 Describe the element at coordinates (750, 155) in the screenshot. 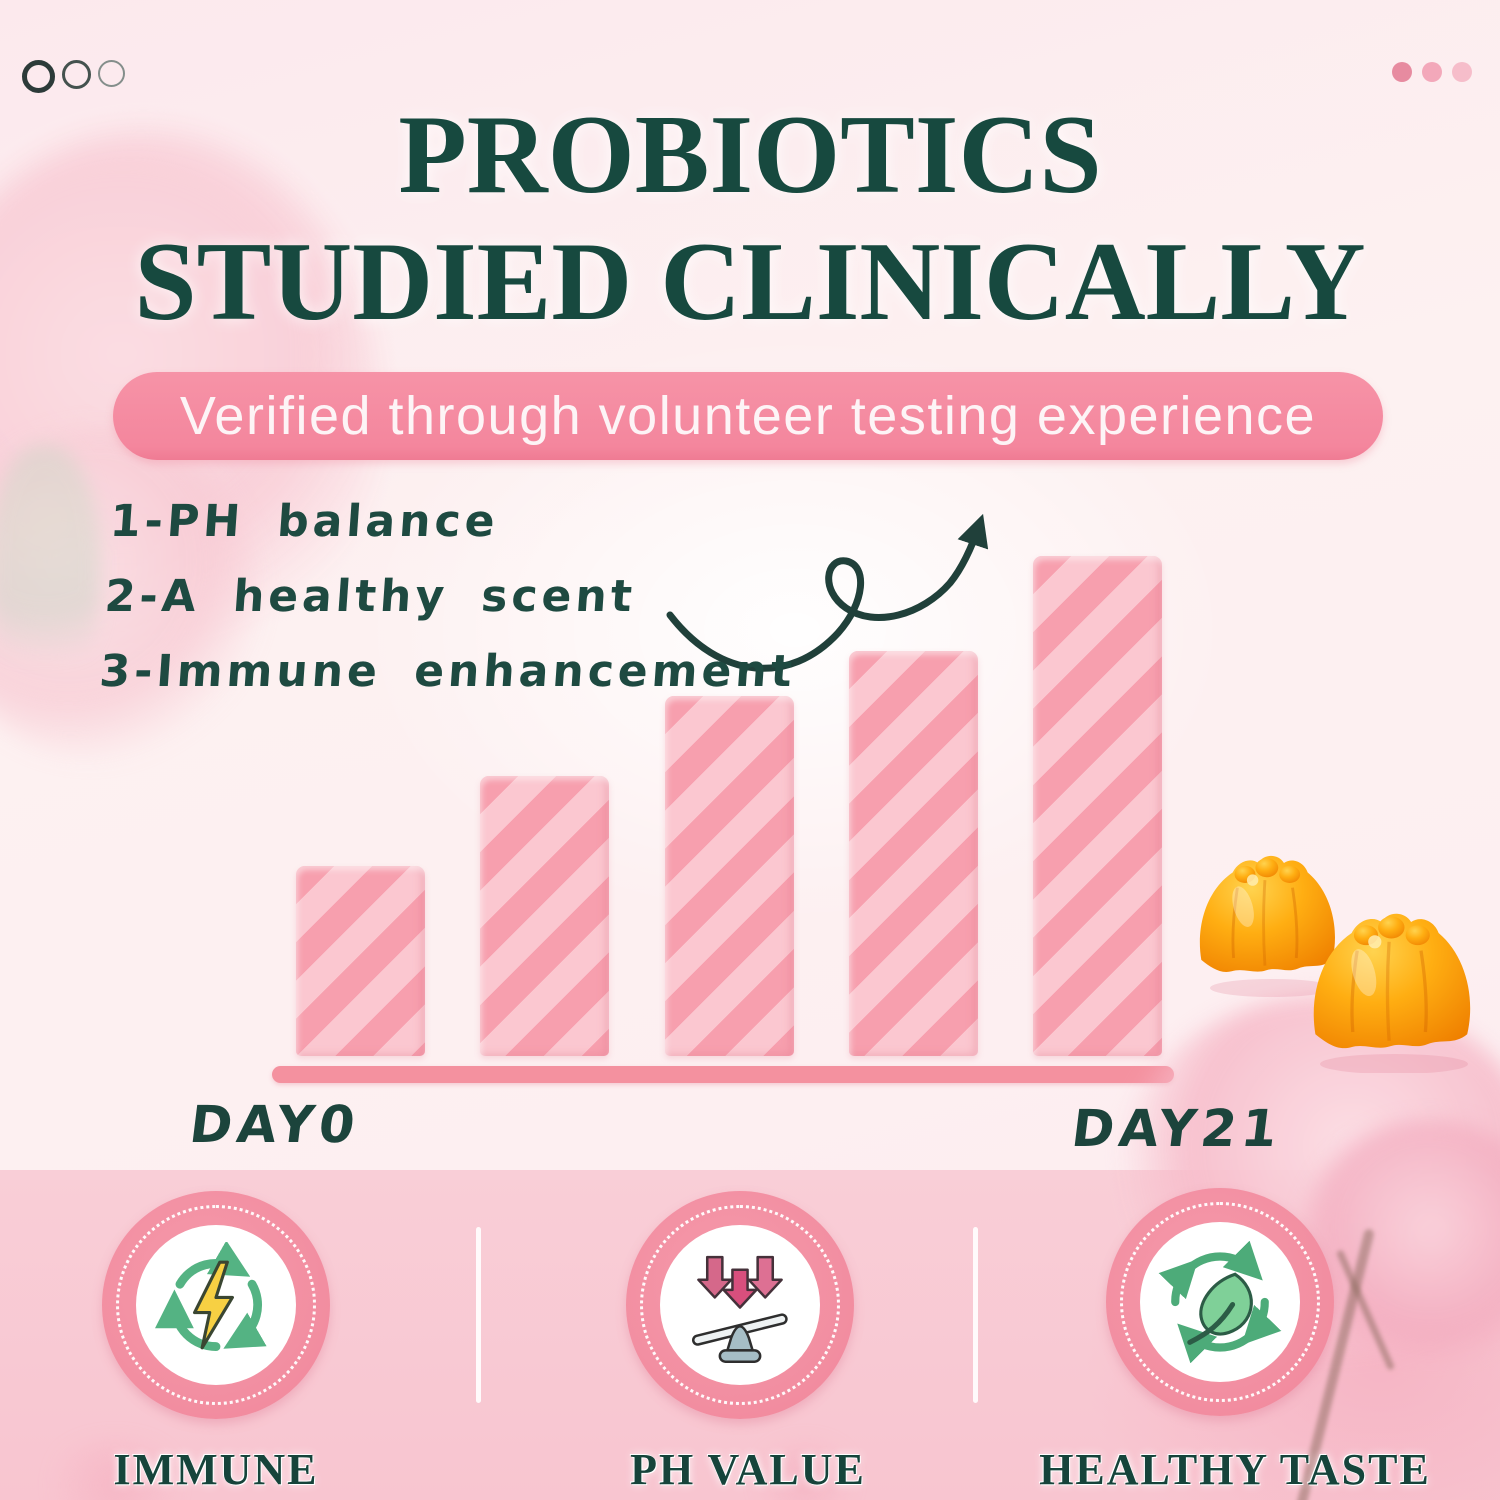

I see `title-line-1: PROBIOTICS` at that location.